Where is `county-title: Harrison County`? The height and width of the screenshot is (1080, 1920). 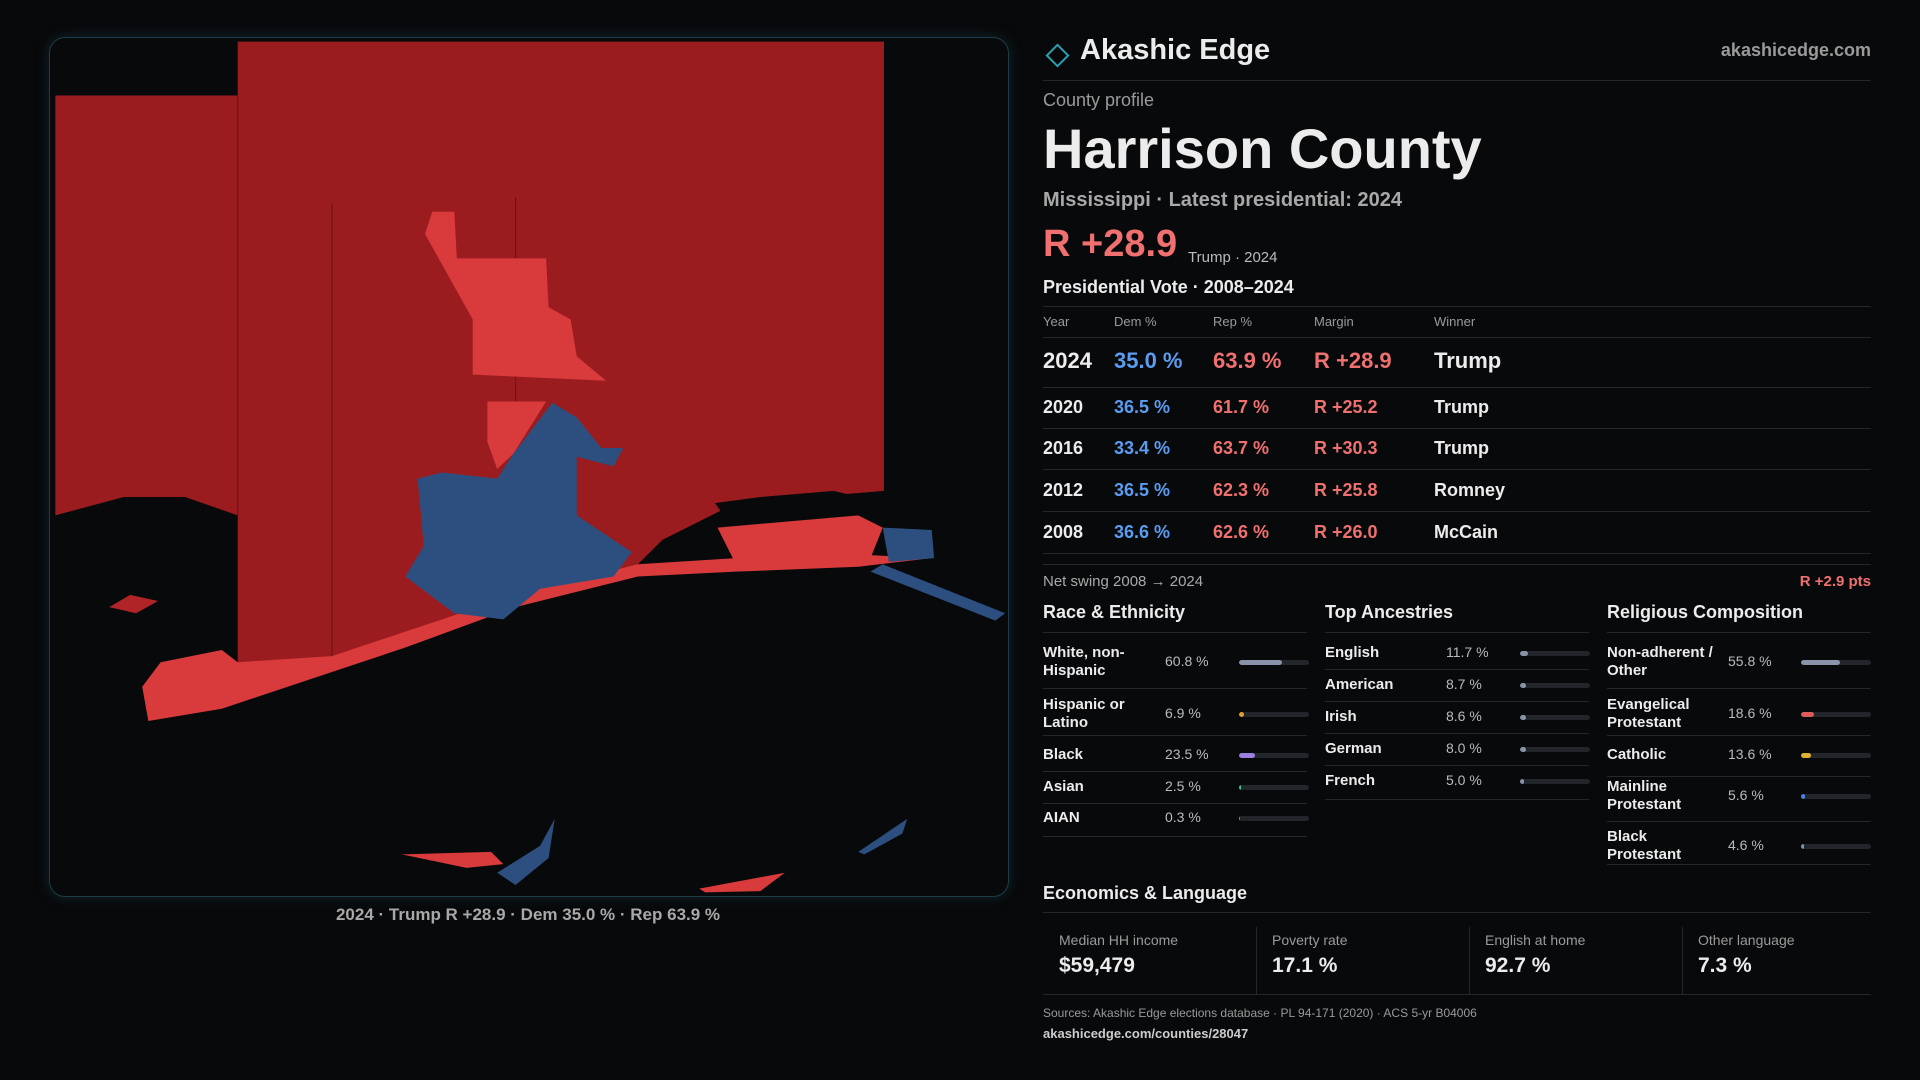 county-title: Harrison County is located at coordinates (1262, 148).